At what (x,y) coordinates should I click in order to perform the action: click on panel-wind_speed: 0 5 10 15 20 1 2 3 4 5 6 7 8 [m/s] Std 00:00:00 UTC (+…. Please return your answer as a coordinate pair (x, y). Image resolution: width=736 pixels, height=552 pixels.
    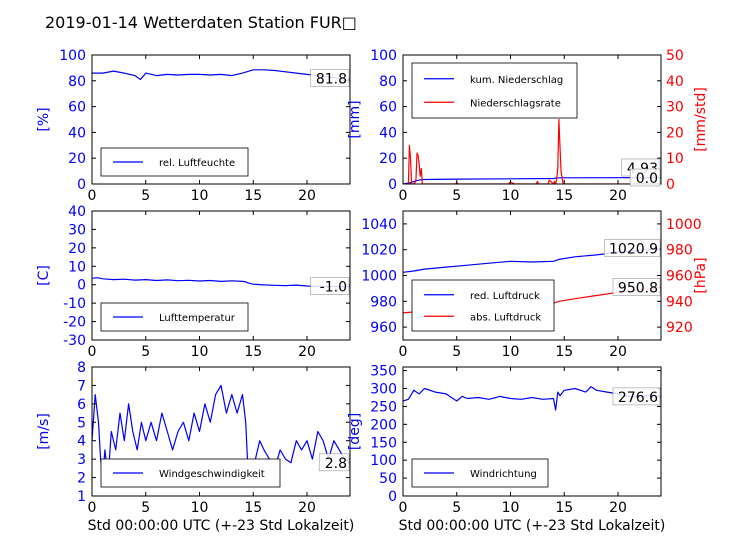
    Looking at the image, I should click on (195, 447).